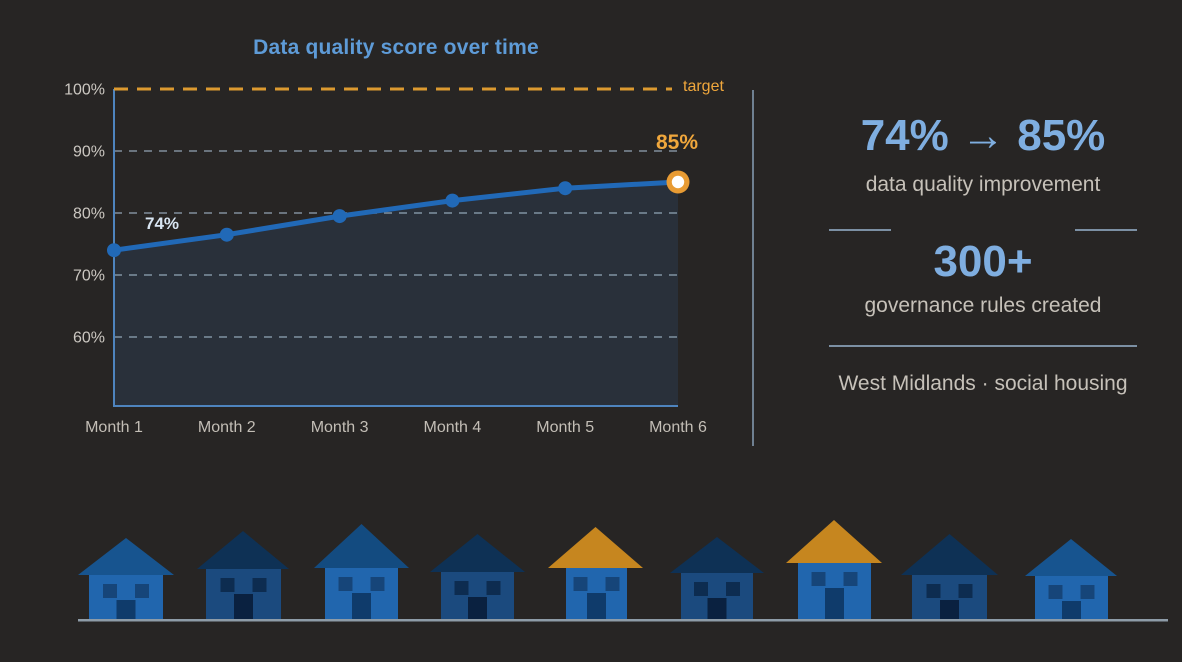 This screenshot has width=1182, height=662. What do you see at coordinates (983, 346) in the screenshot?
I see `divider-line` at bounding box center [983, 346].